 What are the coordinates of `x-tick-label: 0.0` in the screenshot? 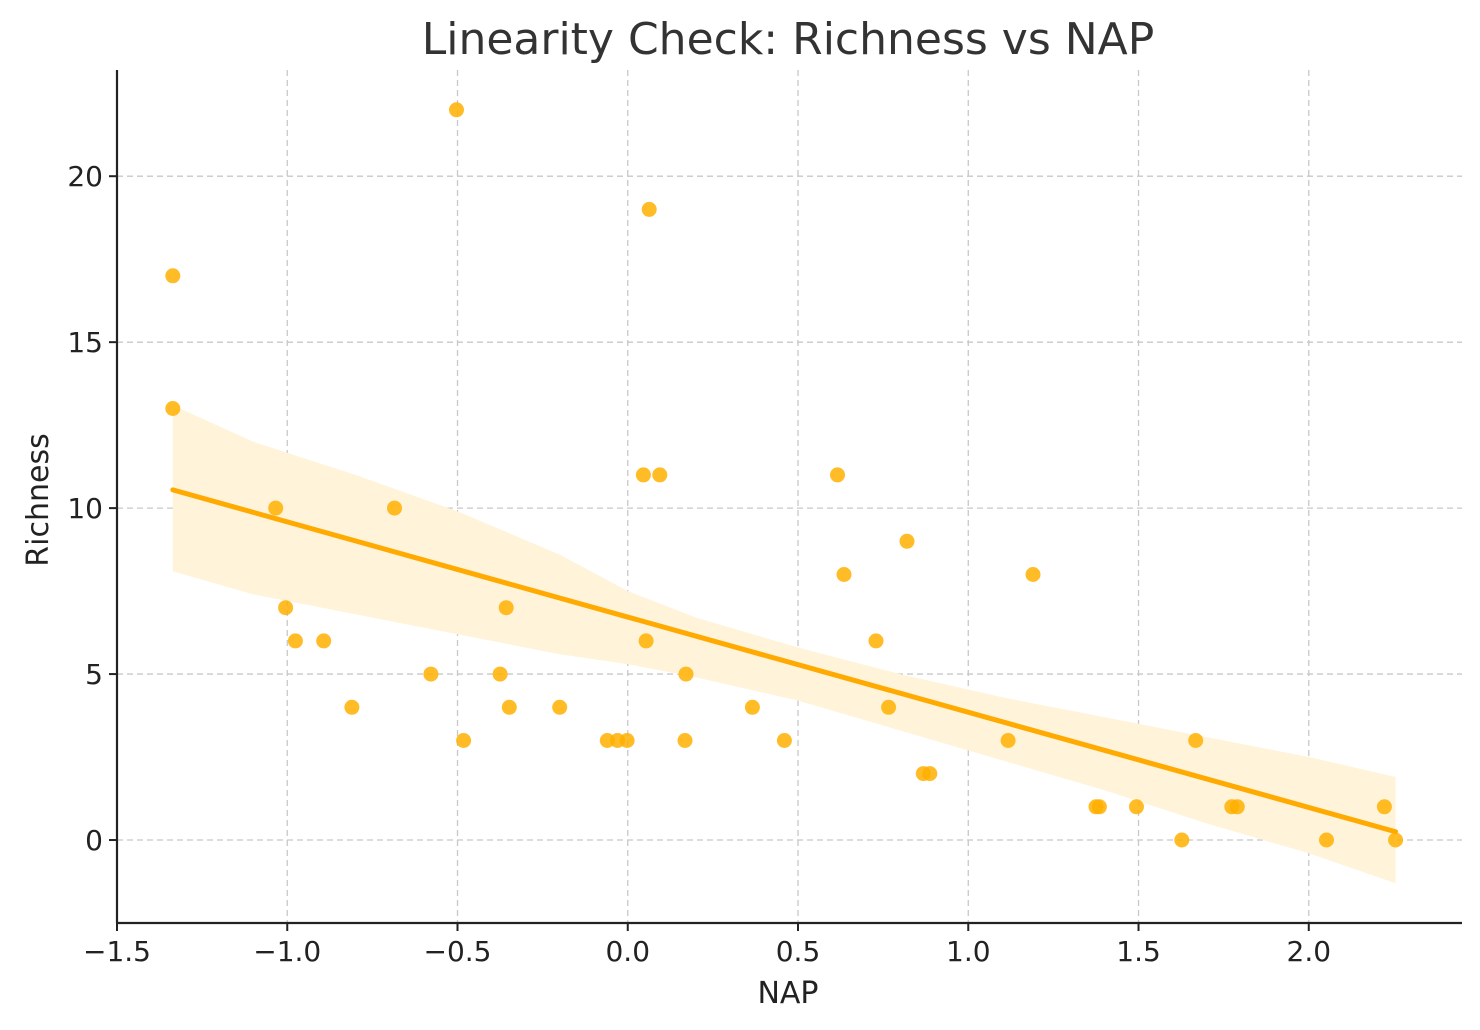 It's located at (627, 951).